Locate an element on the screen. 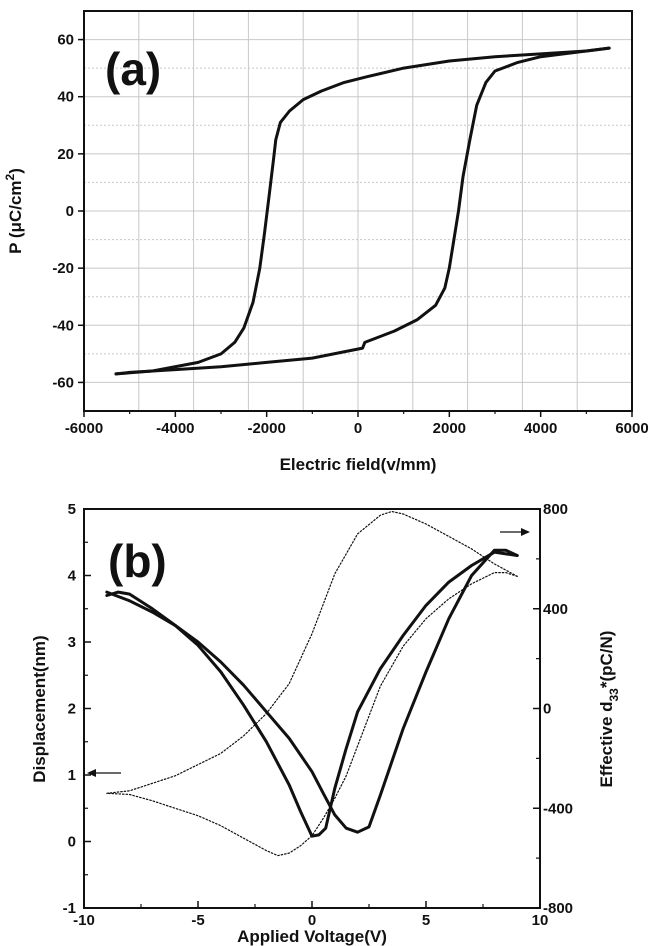 The image size is (652, 946). chart-b-panel-label: (b) is located at coordinates (137, 561).